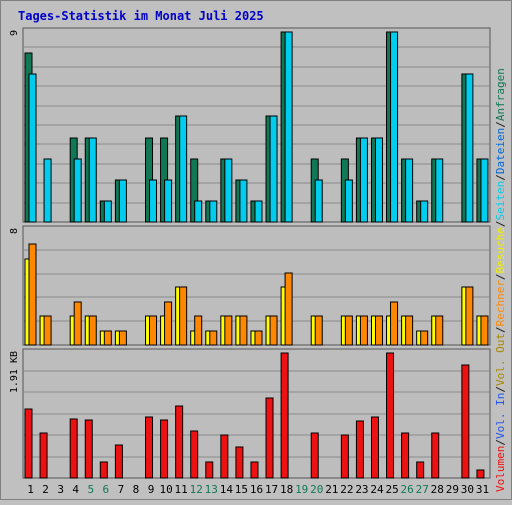 The height and width of the screenshot is (505, 512). Describe the element at coordinates (407, 489) in the screenshot. I see `x-tick-label-26: 26` at that location.